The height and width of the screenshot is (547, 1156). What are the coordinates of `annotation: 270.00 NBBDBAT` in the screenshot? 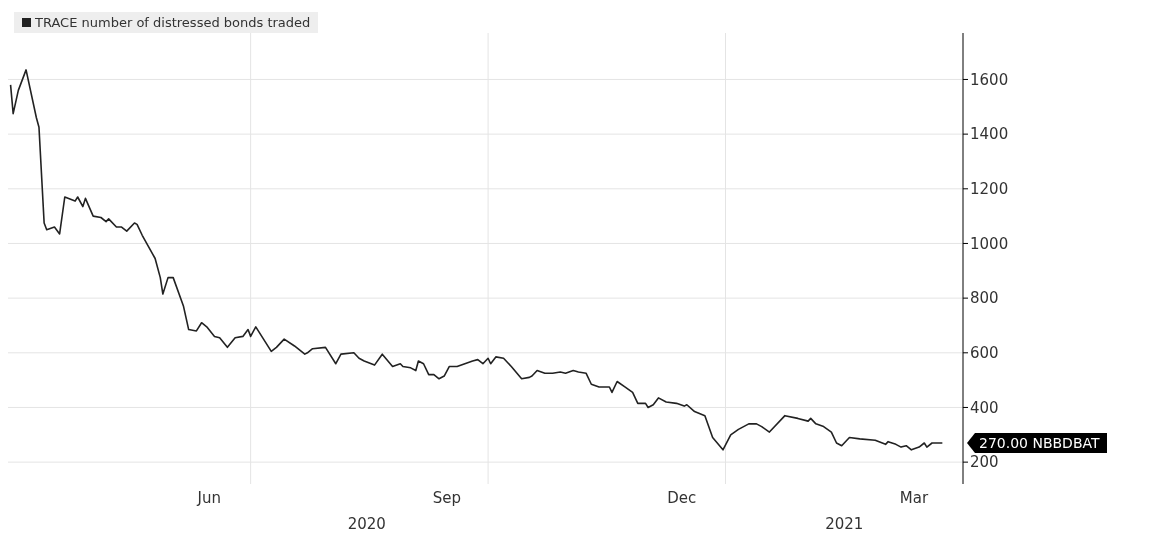 It's located at (1039, 443).